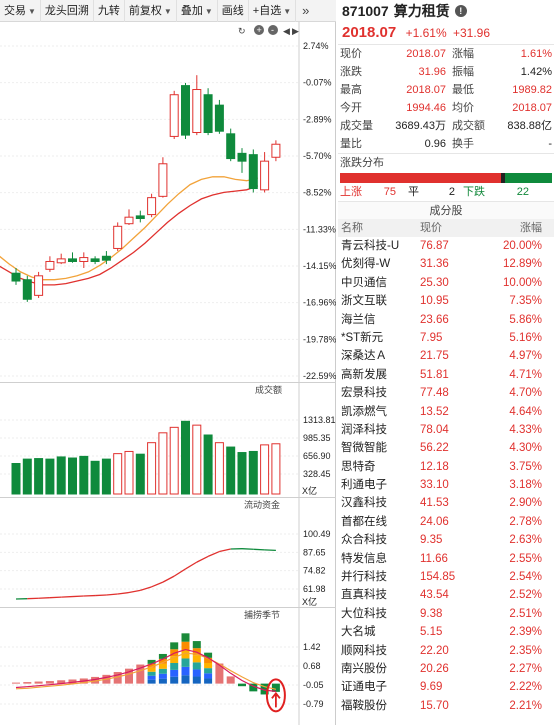 This screenshot has width=554, height=725. What do you see at coordinates (242, 31) in the screenshot?
I see `refresh-icon: ↻` at bounding box center [242, 31].